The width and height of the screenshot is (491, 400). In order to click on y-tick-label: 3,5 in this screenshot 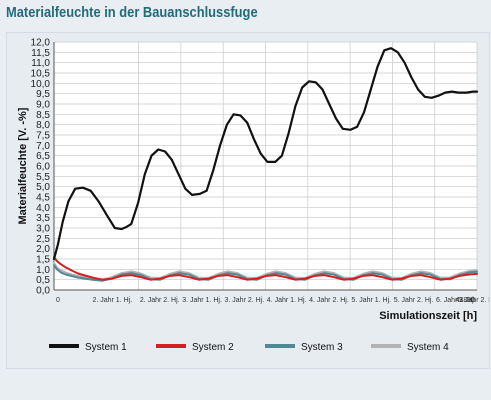, I will do `click(43, 218)`.